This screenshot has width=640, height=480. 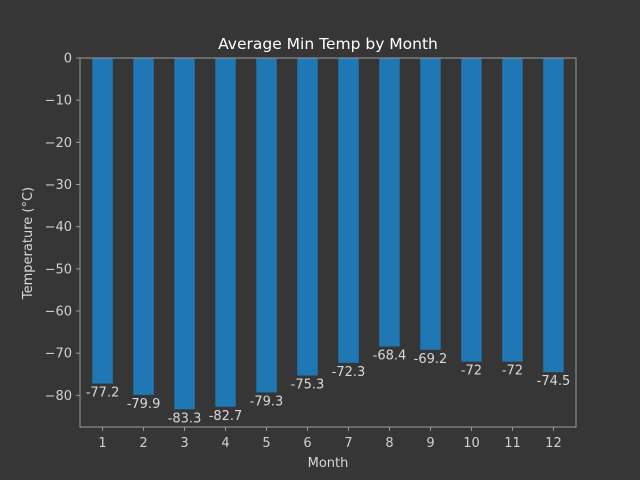 What do you see at coordinates (328, 463) in the screenshot?
I see `x-axis-label: Month` at bounding box center [328, 463].